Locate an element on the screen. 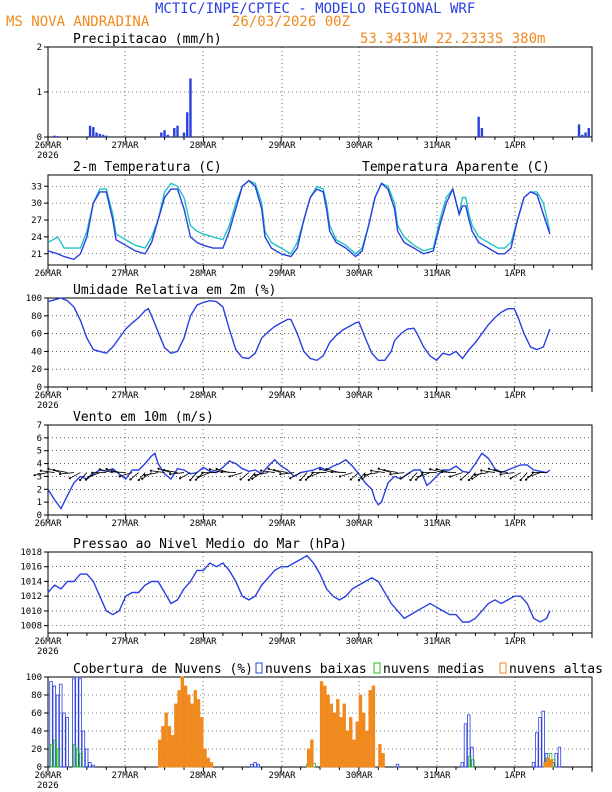  rh-xlabel-3: 29MAR is located at coordinates (282, 396).